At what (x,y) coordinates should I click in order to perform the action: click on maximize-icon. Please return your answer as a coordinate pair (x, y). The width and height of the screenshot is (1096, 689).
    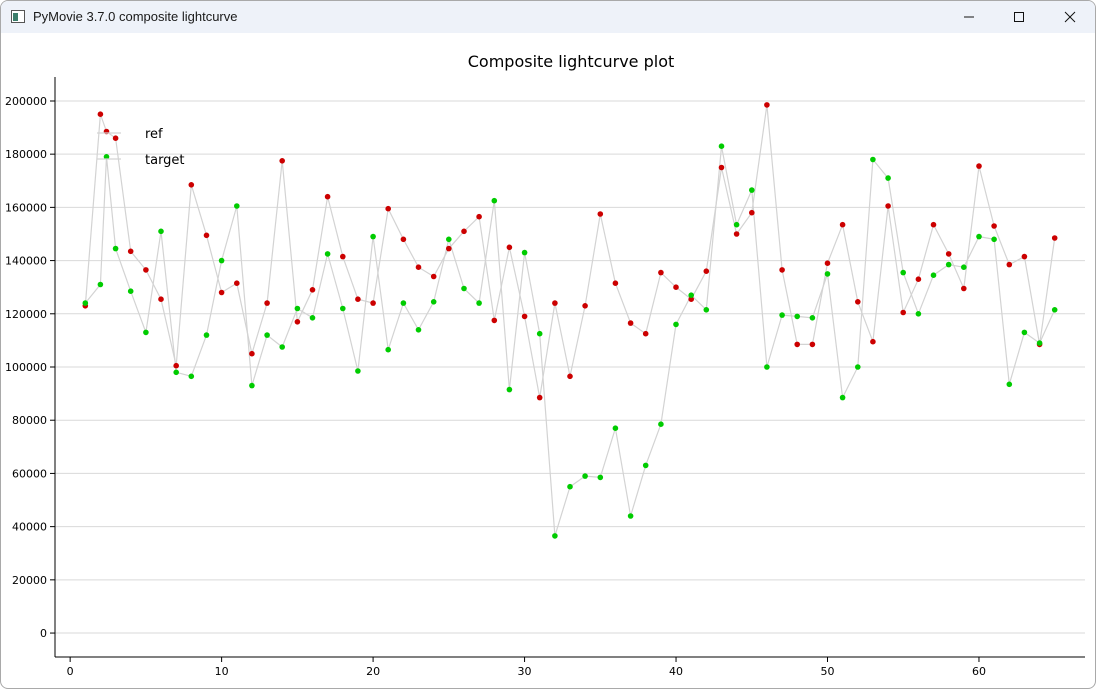
    Looking at the image, I should click on (1019, 17).